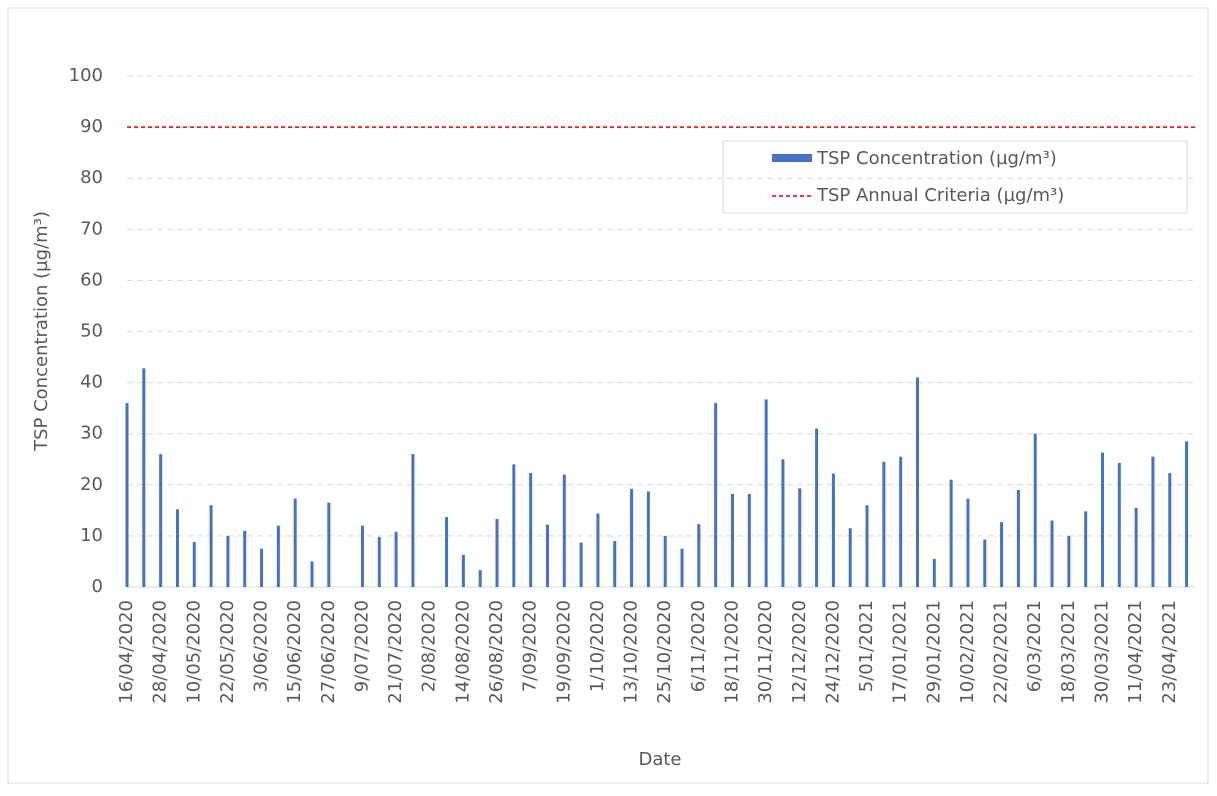 Image resolution: width=1217 pixels, height=796 pixels. I want to click on x-tick-label: 7/09/2020, so click(530, 646).